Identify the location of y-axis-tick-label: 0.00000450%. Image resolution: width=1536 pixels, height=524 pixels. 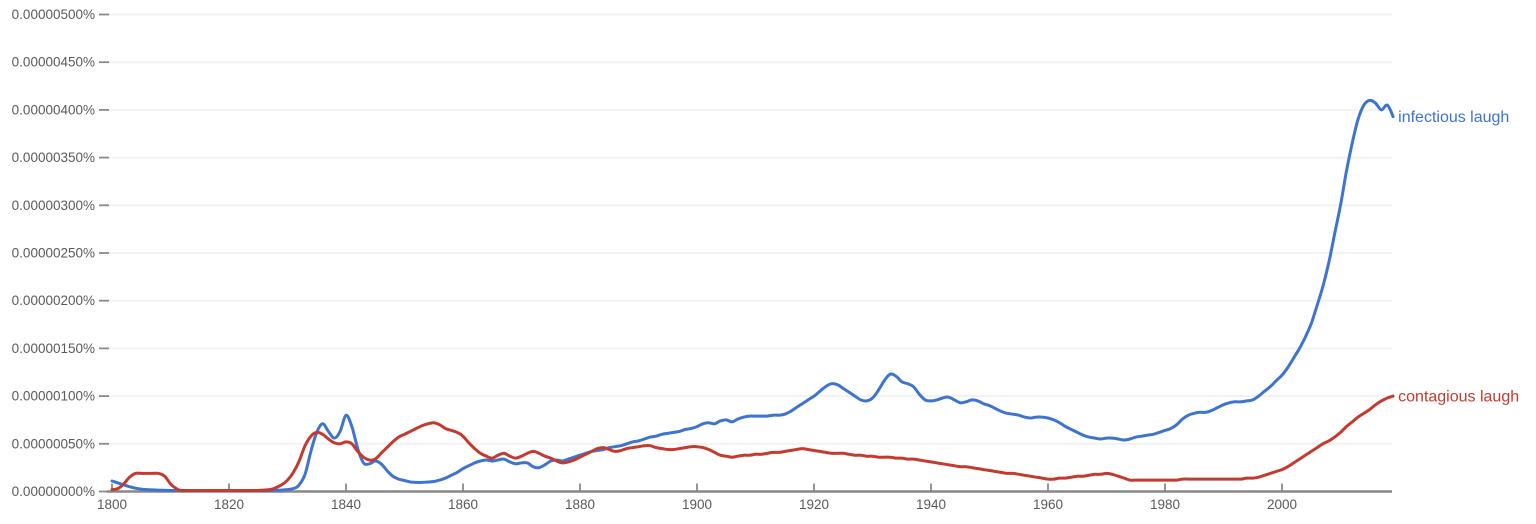
(53, 62).